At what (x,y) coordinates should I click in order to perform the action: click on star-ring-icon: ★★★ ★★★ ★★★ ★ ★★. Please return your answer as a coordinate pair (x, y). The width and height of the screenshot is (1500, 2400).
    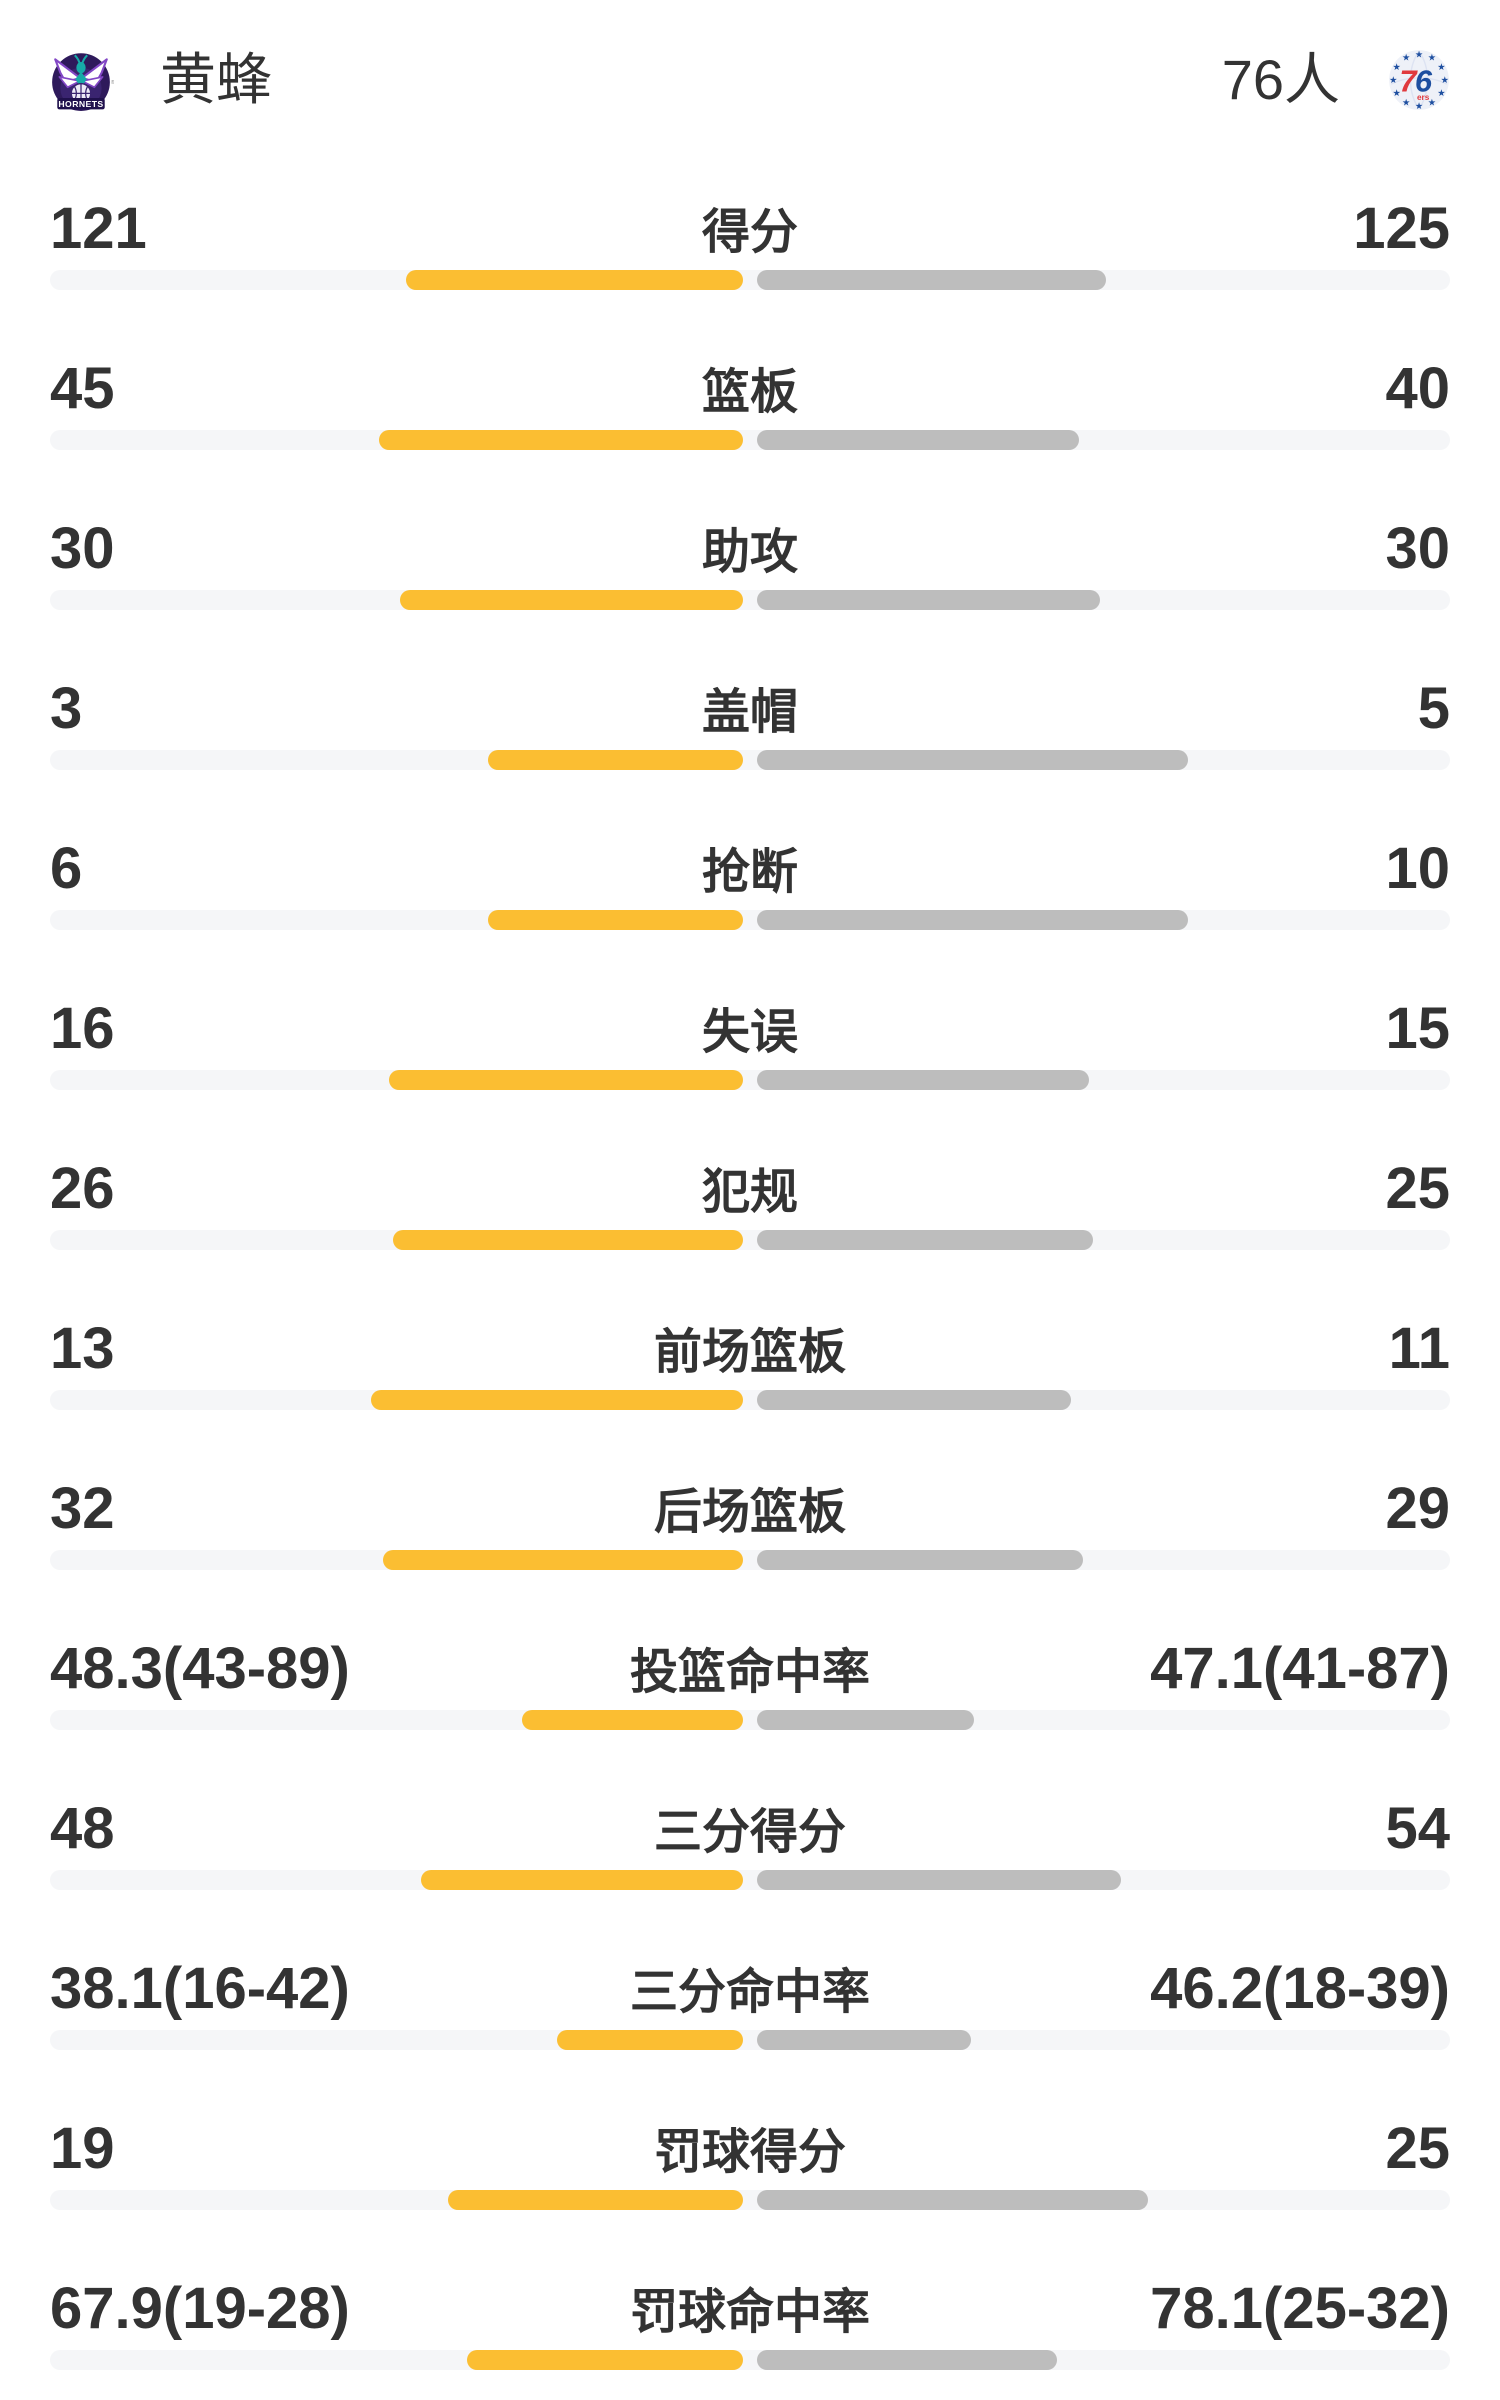
    Looking at the image, I should click on (1419, 80).